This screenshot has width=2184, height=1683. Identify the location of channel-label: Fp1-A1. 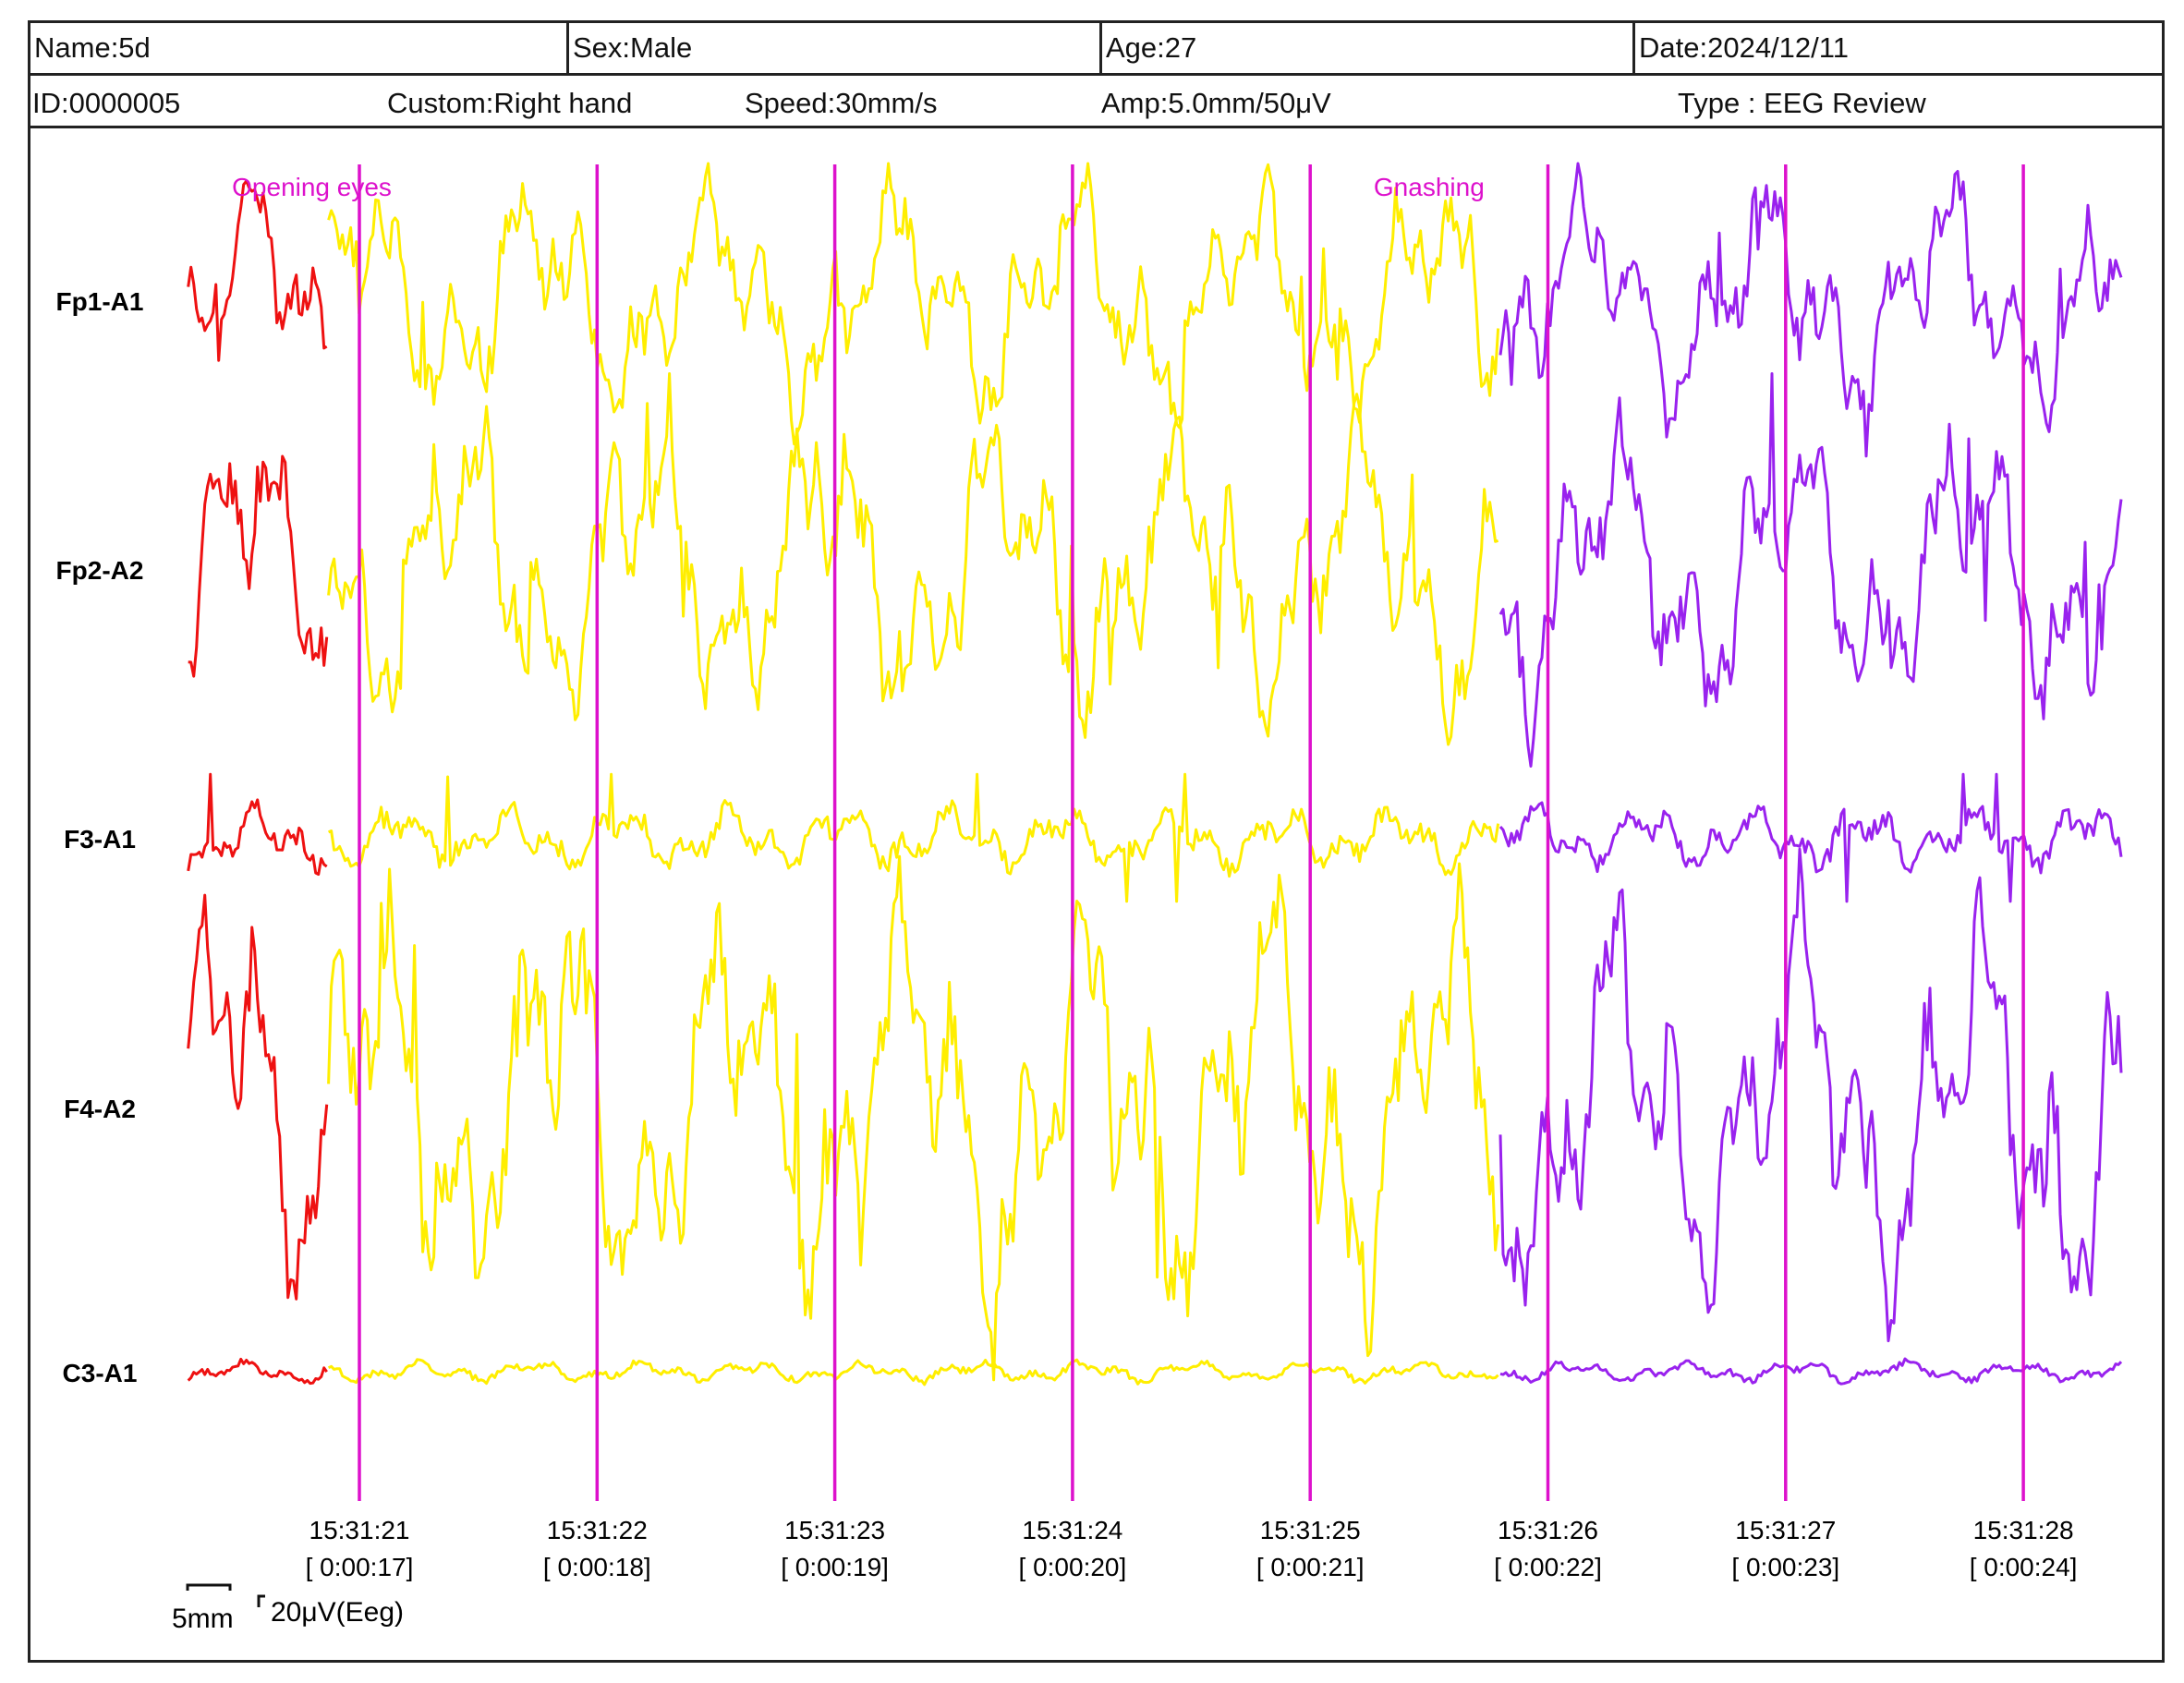
(100, 301).